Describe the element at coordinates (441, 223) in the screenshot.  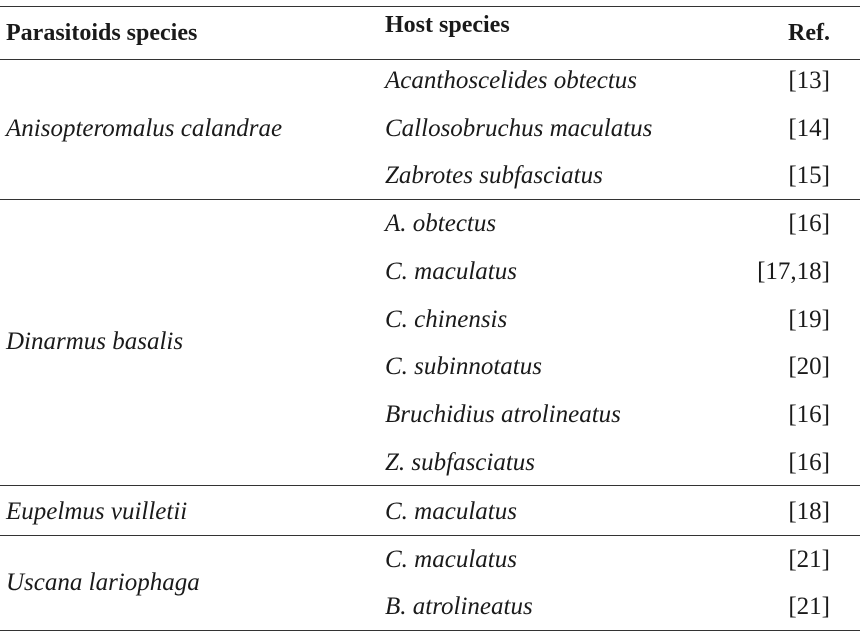
I see `host-name: A. obtectus` at that location.